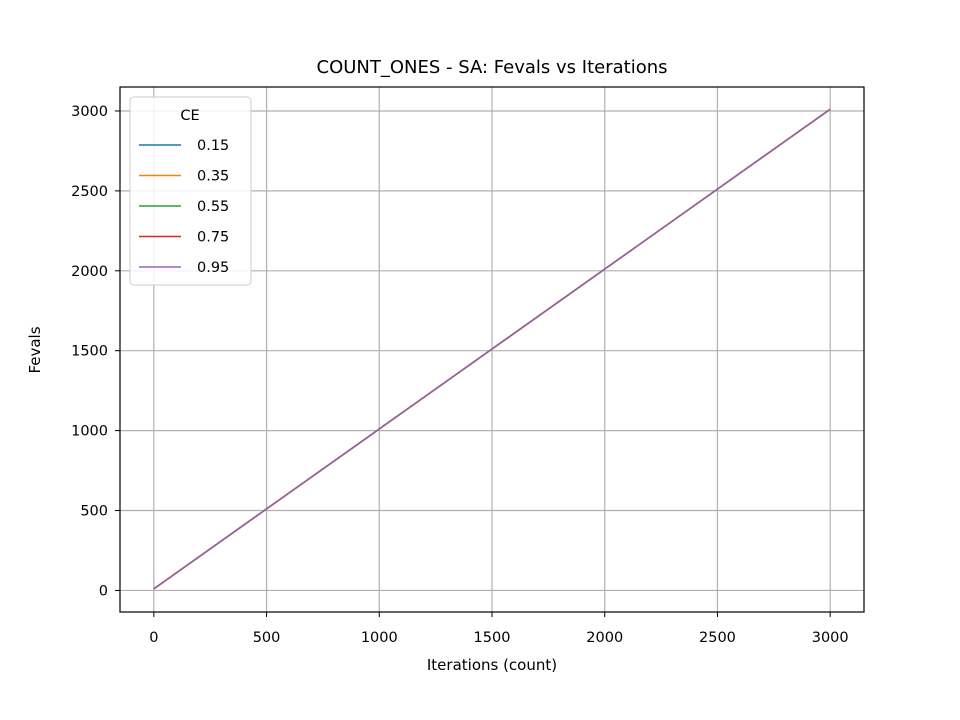 The width and height of the screenshot is (960, 720). I want to click on legend-items: 0.15 0.35 0.55 0.75 0.95, so click(184, 207).